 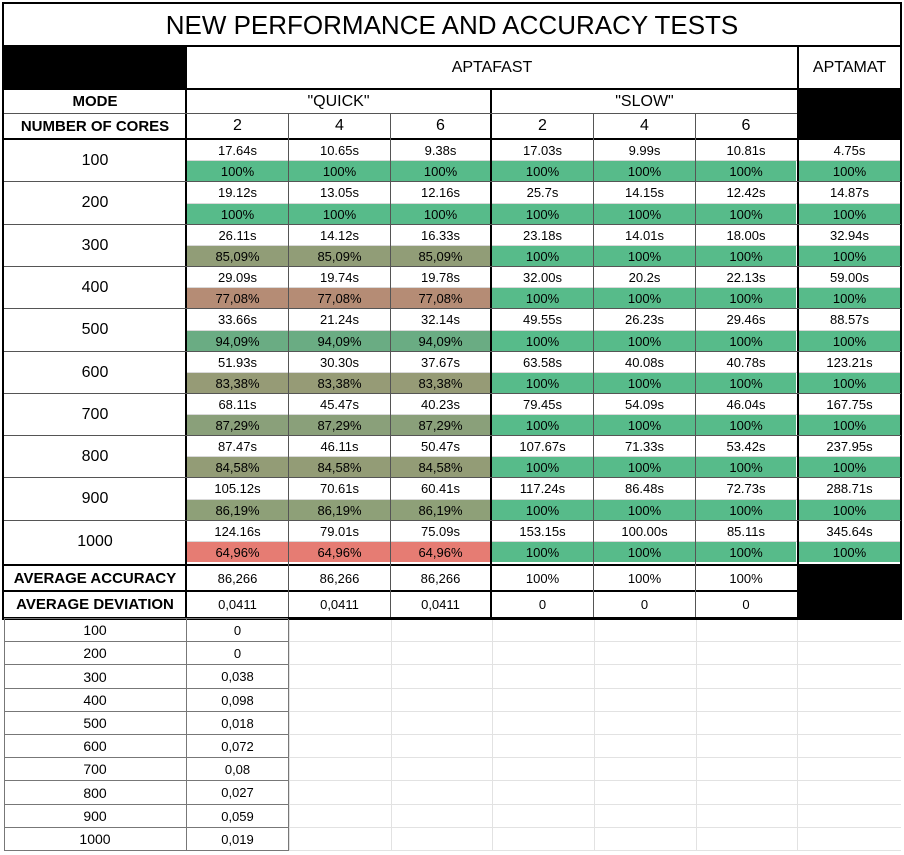 What do you see at coordinates (339, 319) in the screenshot?
I see `time-cell: 21.24s` at bounding box center [339, 319].